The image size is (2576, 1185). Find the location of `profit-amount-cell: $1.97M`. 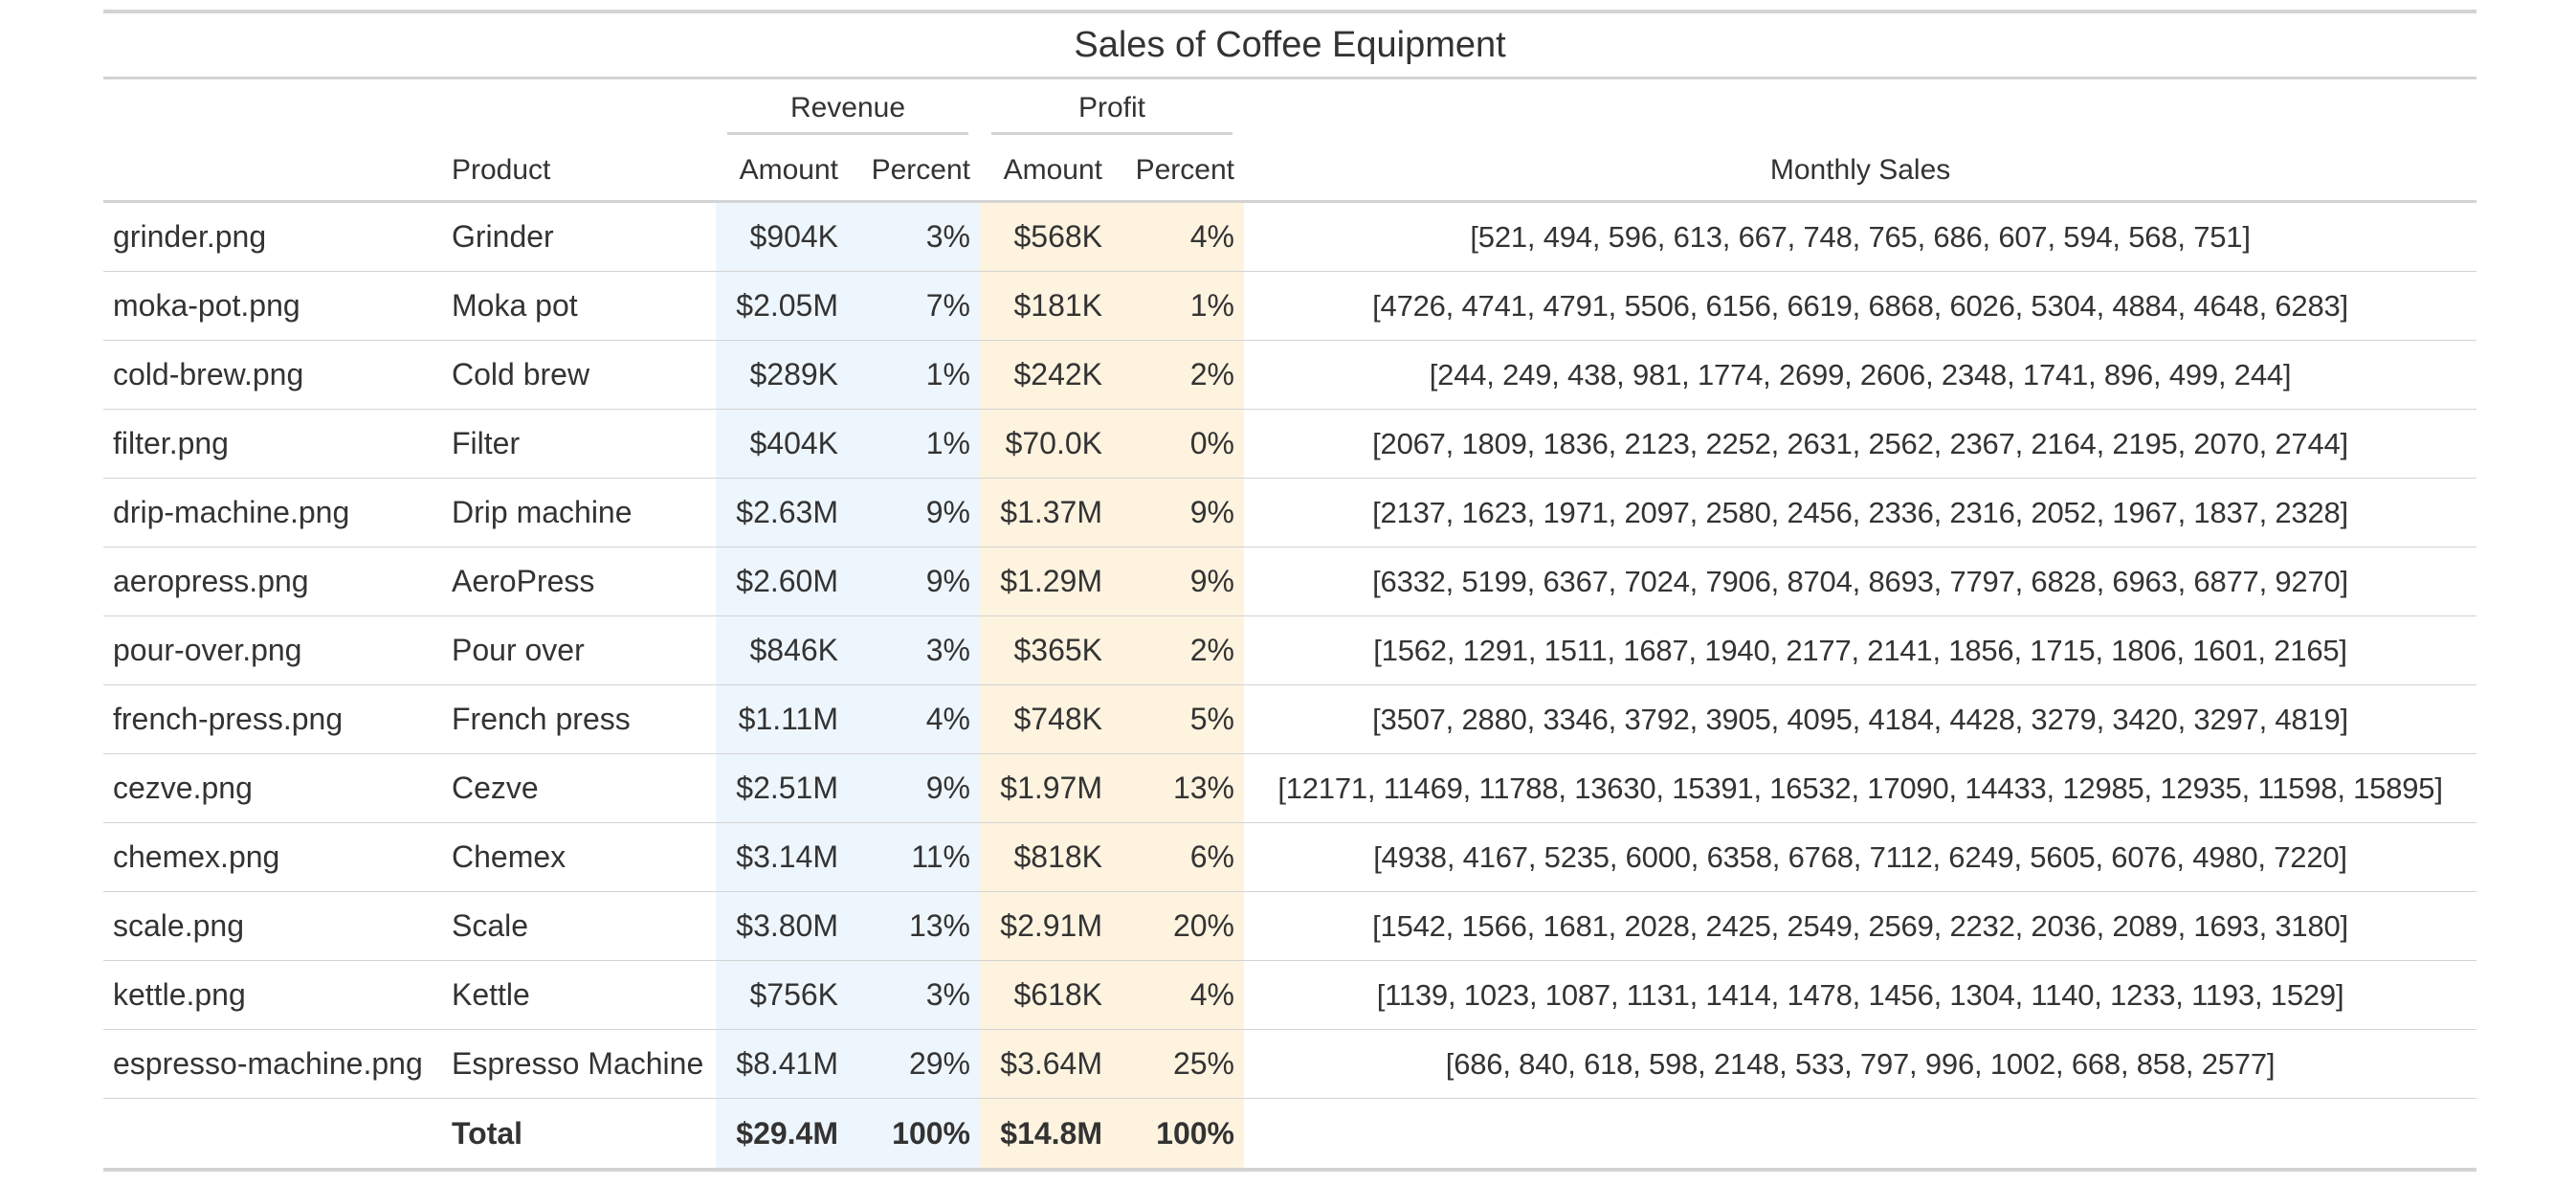

profit-amount-cell: $1.97M is located at coordinates (1046, 788).